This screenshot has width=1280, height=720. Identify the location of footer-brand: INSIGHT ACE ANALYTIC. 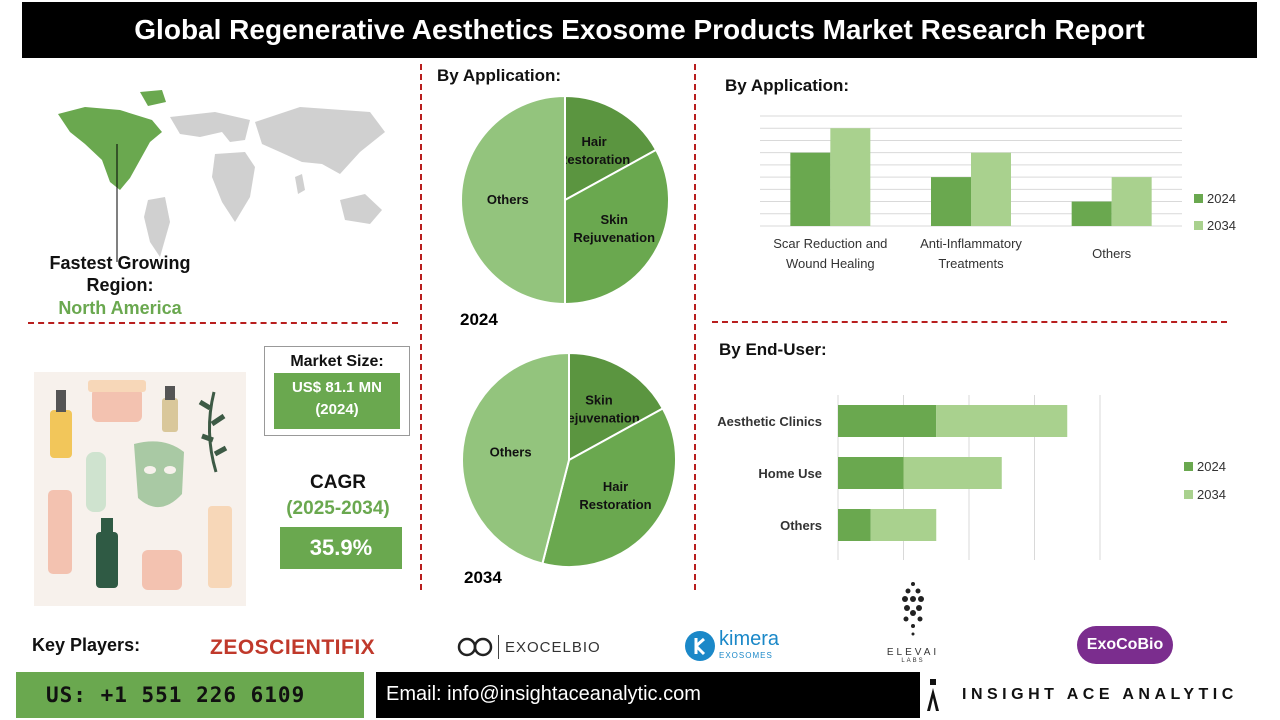
(1090, 695).